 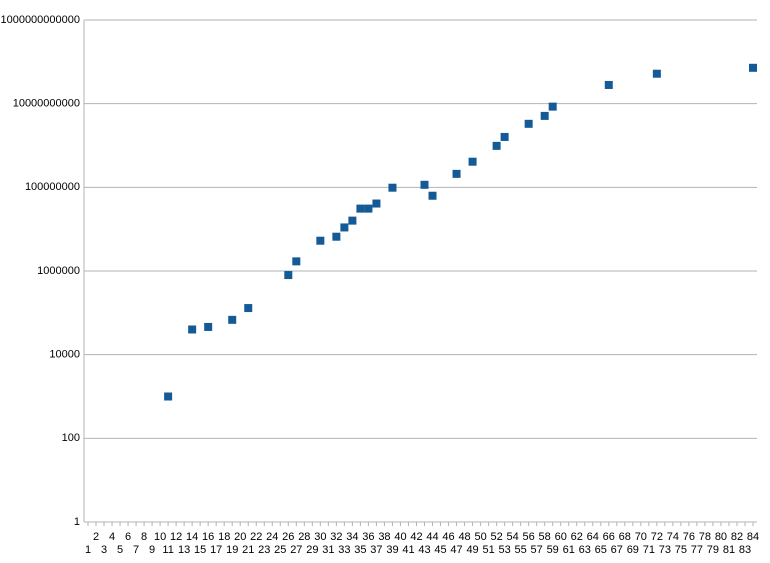 What do you see at coordinates (456, 550) in the screenshot?
I see `x-tick-label: 47` at bounding box center [456, 550].